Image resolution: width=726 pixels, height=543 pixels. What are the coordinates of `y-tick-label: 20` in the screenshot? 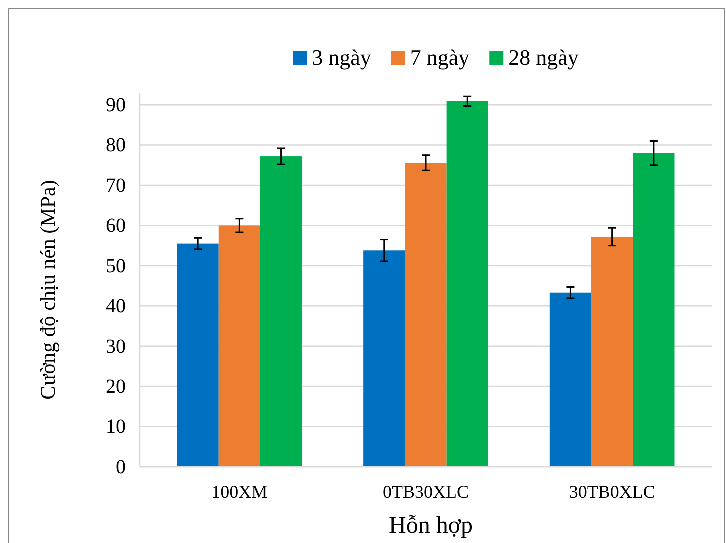 It's located at (116, 387).